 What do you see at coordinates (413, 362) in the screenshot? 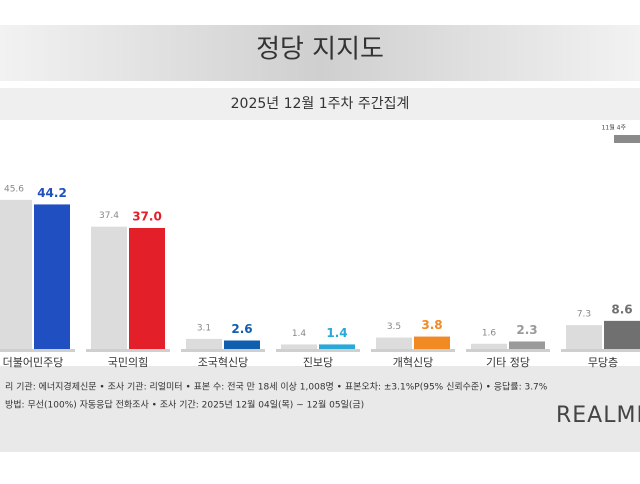
I see `x-tick-label: 개혁신당` at bounding box center [413, 362].